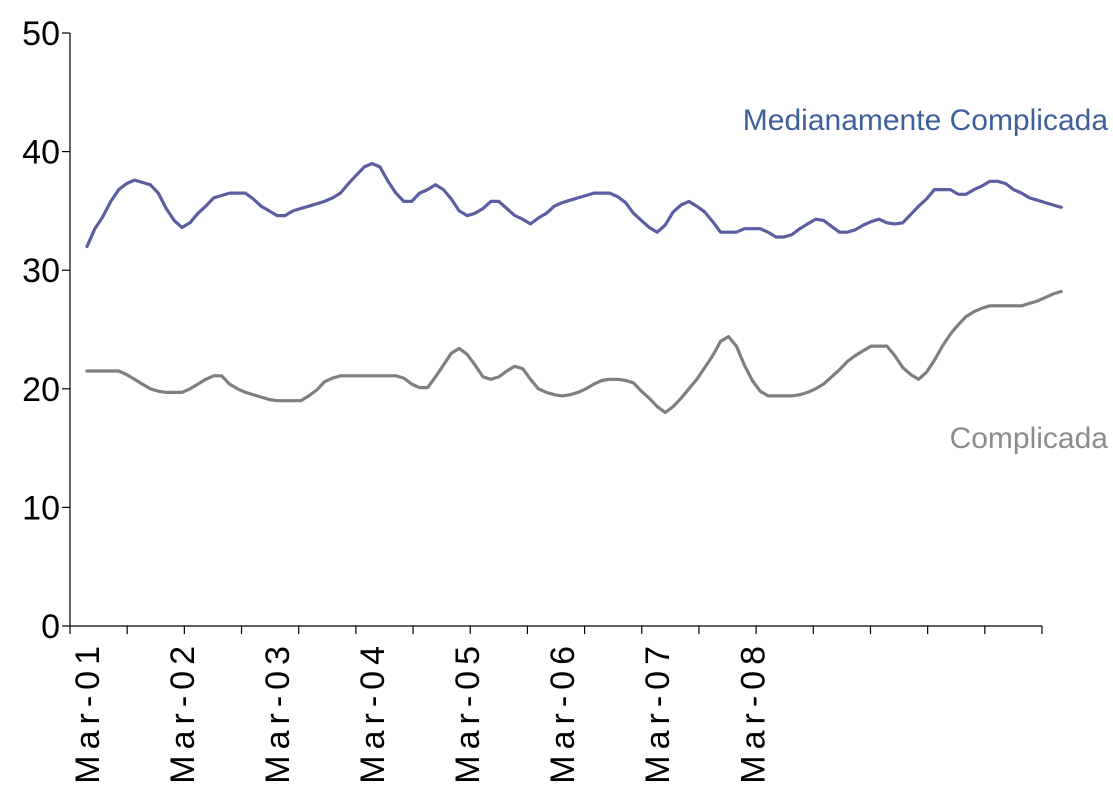  What do you see at coordinates (41, 34) in the screenshot?
I see `y-tick-label: 50` at bounding box center [41, 34].